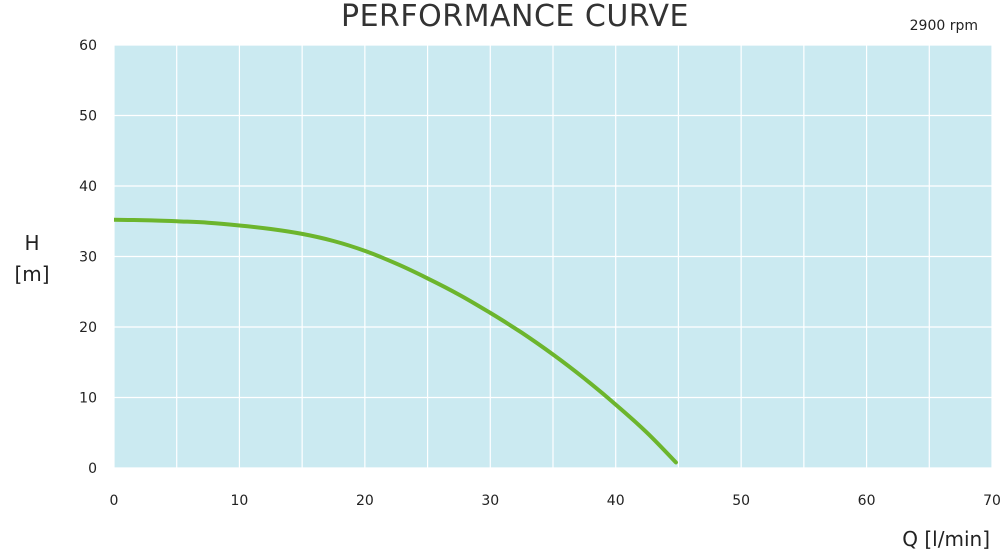 The image size is (1004, 553). What do you see at coordinates (515, 17) in the screenshot?
I see `chart-title: PERFORMANCE CURVE` at bounding box center [515, 17].